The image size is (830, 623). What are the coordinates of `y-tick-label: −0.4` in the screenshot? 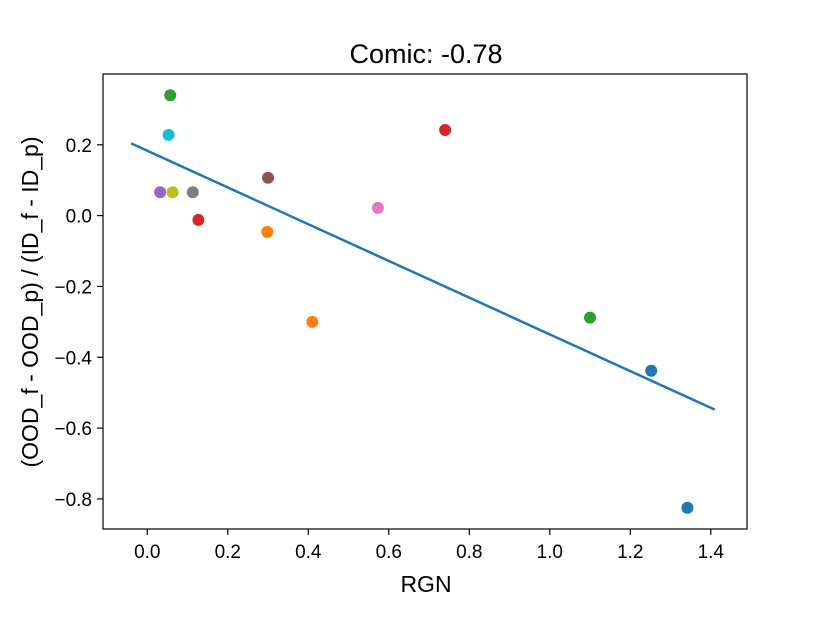 It's located at (73, 358).